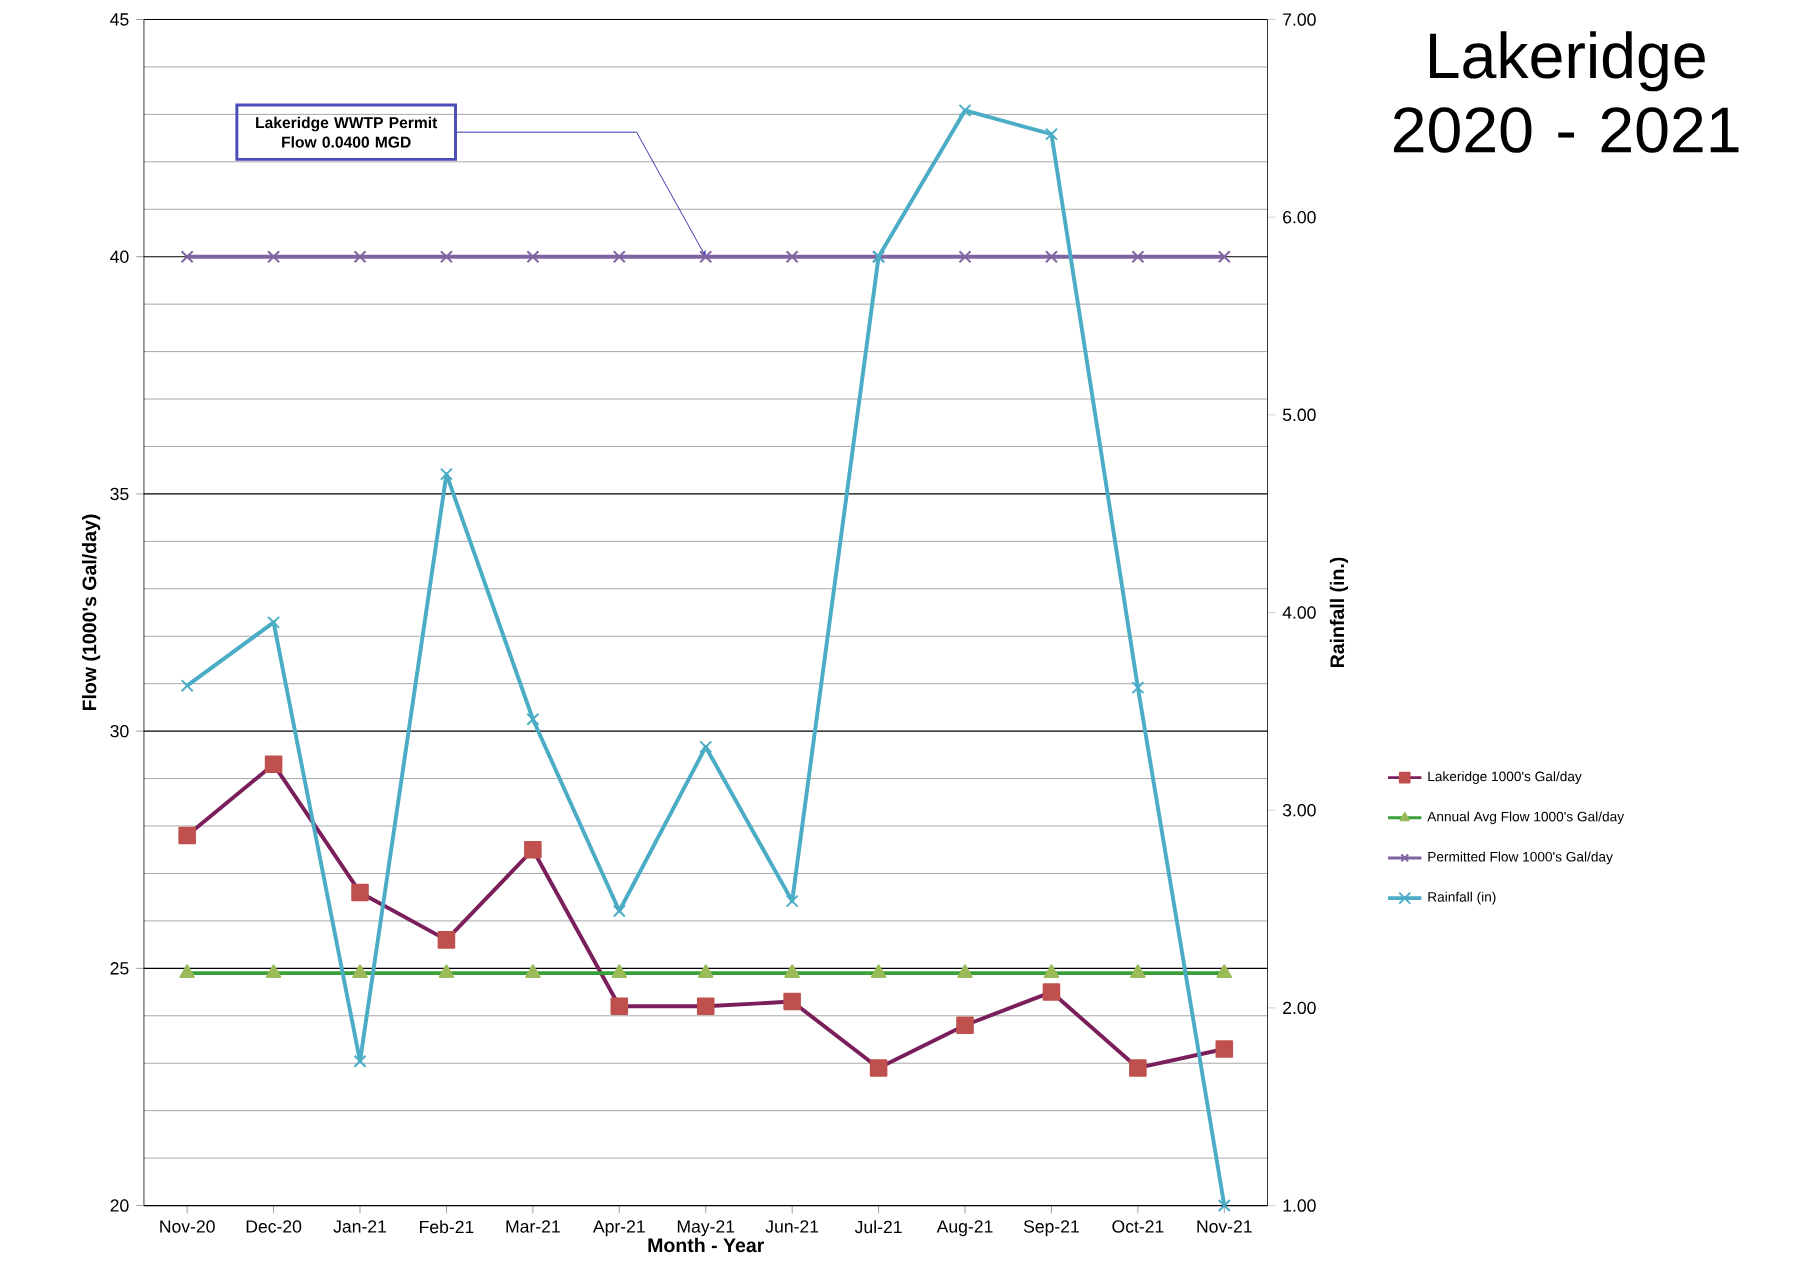 Image resolution: width=1820 pixels, height=1274 pixels. What do you see at coordinates (618, 1228) in the screenshot?
I see `x-tick-label: Apr-21` at bounding box center [618, 1228].